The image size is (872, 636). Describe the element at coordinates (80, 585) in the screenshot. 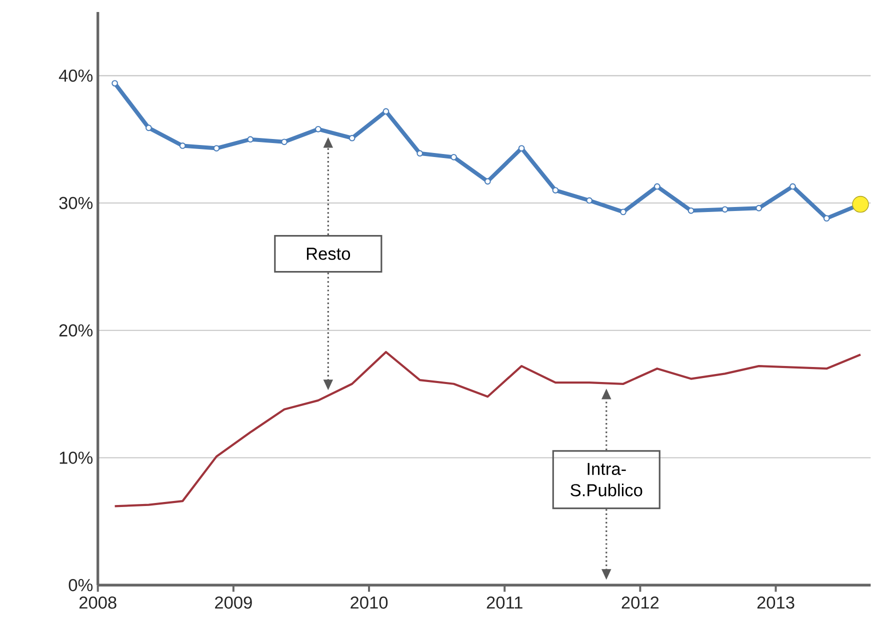

I see `y-tick-label: 0%` at that location.